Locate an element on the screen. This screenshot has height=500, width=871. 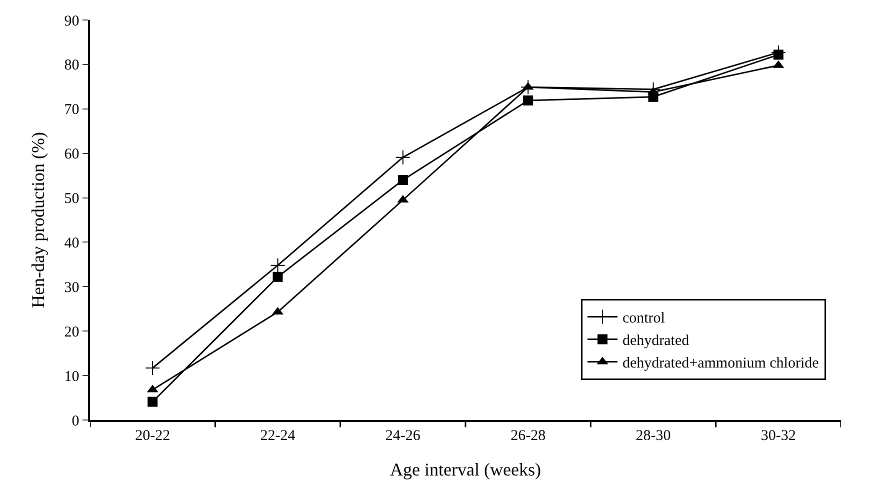
y-tick-label: 0 is located at coordinates (76, 421).